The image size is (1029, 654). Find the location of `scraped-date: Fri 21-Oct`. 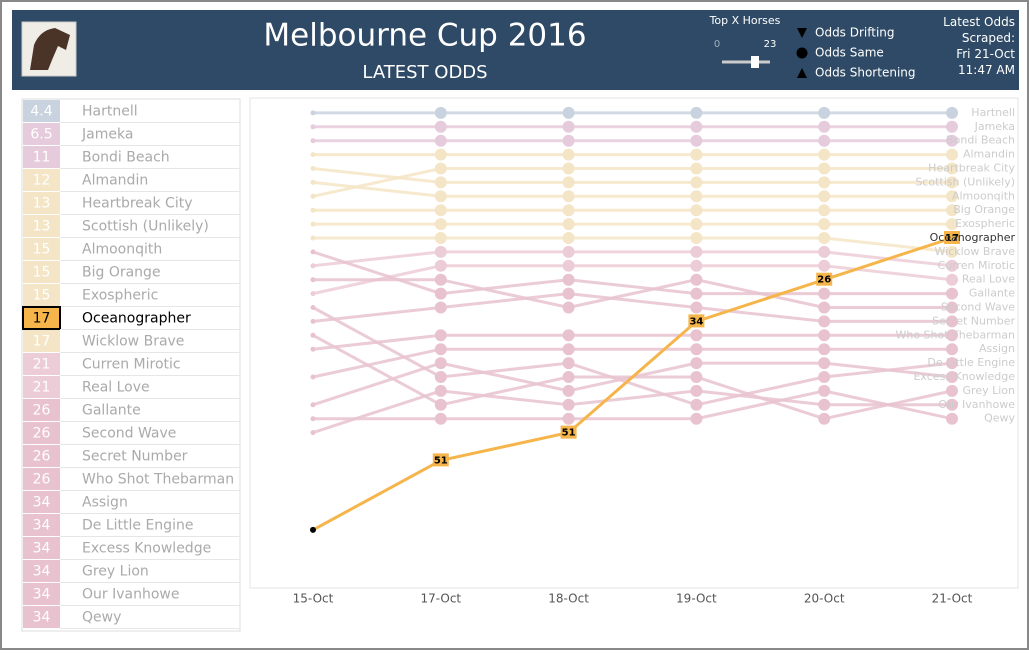

scraped-date: Fri 21-Oct is located at coordinates (985, 54).